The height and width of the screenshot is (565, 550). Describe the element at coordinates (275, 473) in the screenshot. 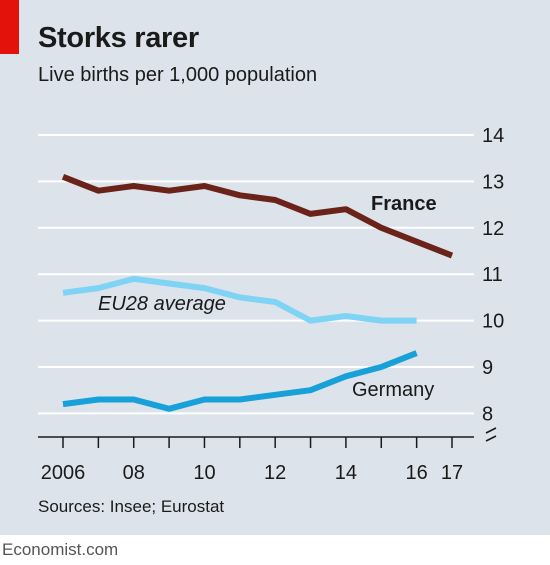

I see `x-tick-label-12: 12` at that location.